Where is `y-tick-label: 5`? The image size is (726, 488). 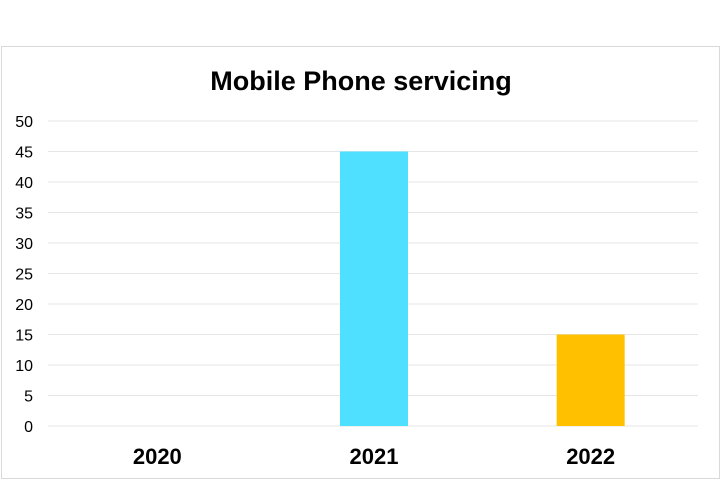
y-tick-label: 5 is located at coordinates (28, 397).